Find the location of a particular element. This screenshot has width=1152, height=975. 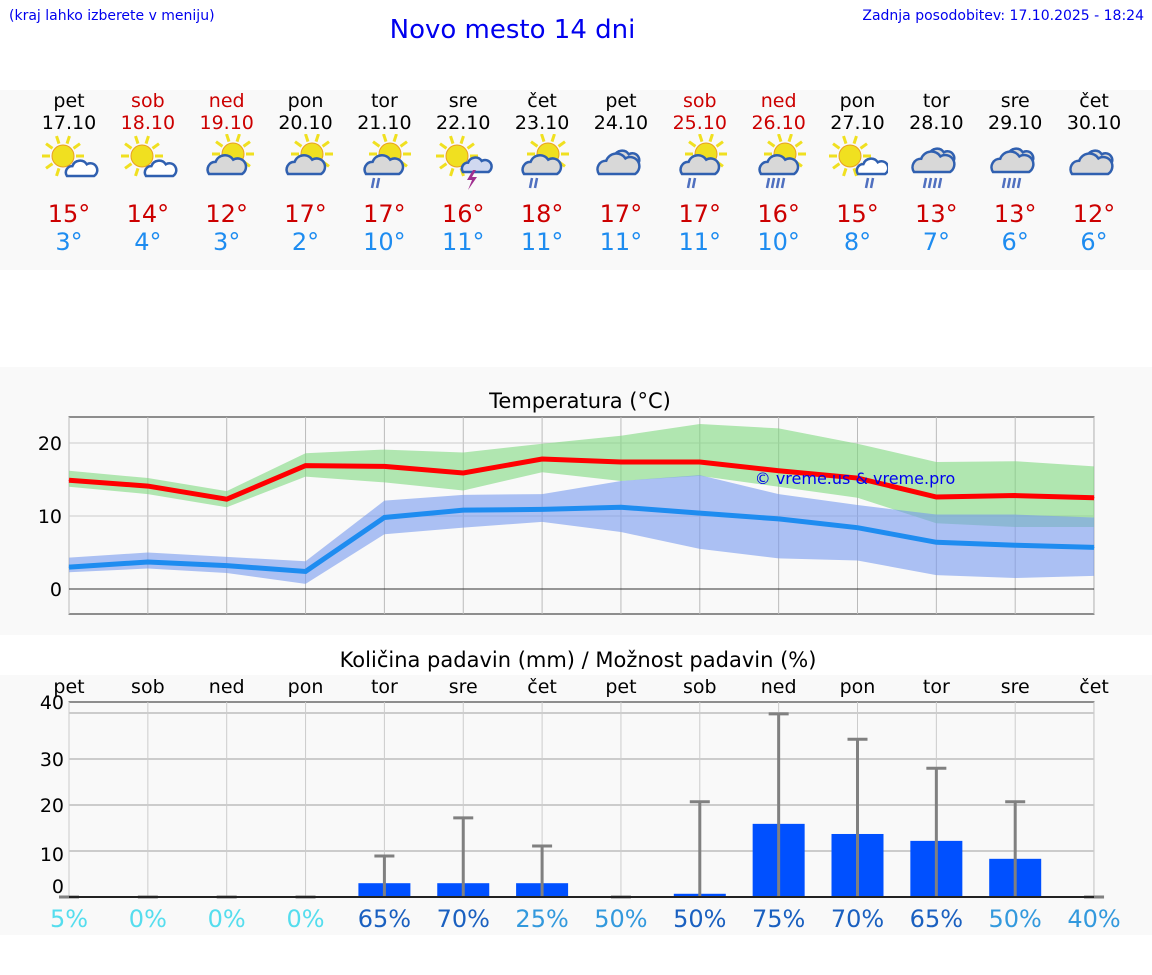

max-temp: 16° is located at coordinates (463, 214).